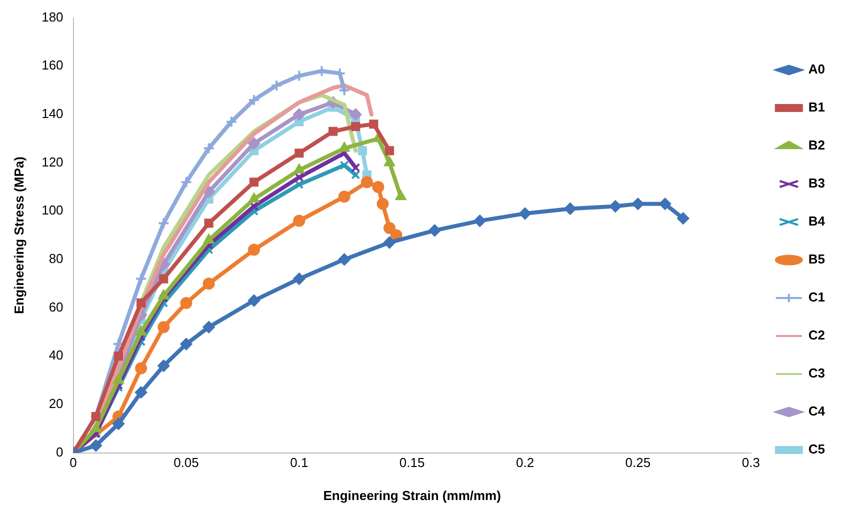 This screenshot has height=512, width=845. What do you see at coordinates (817, 107) in the screenshot?
I see `legend-label: B1` at bounding box center [817, 107].